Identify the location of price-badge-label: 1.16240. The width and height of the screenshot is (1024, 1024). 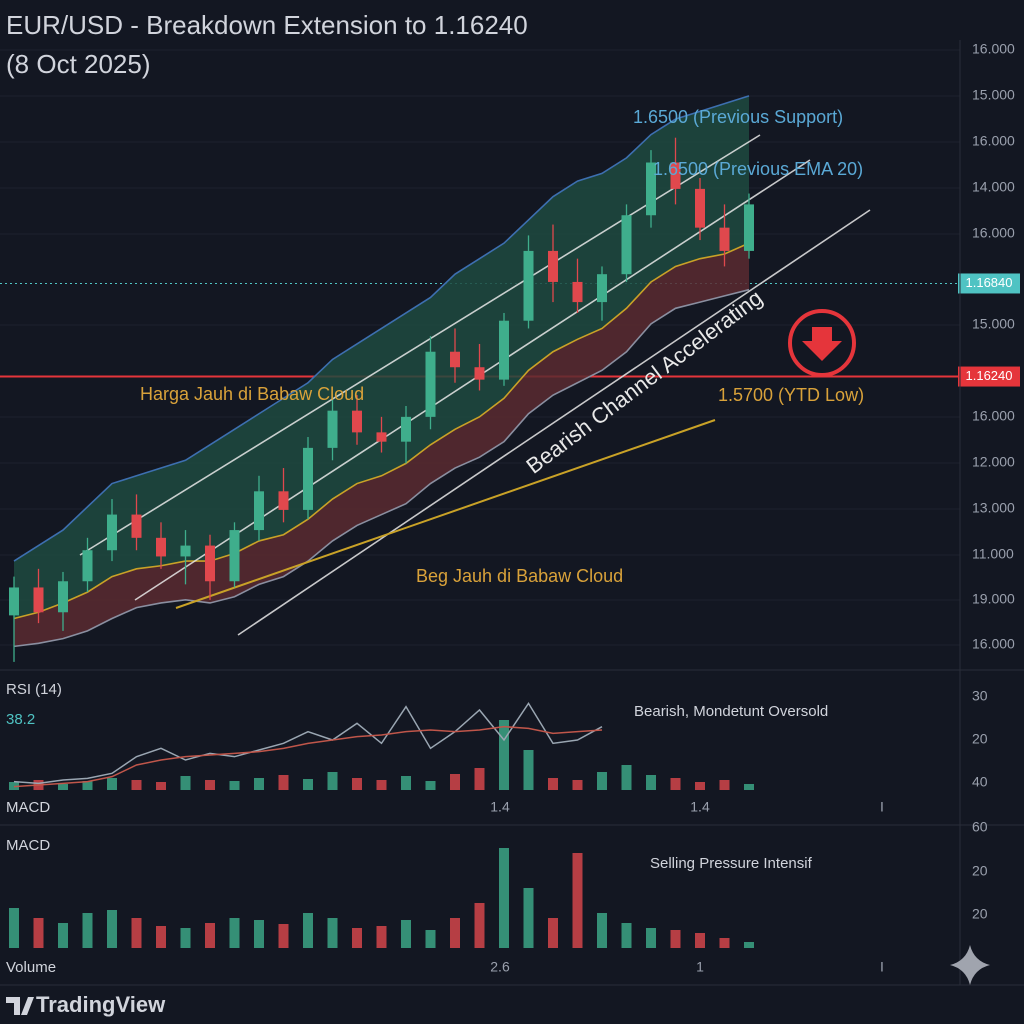
(989, 375).